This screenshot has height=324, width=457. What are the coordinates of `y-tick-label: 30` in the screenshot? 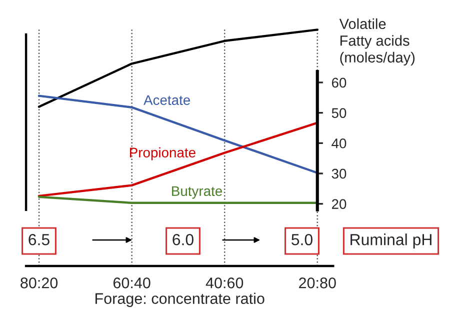 It's located at (339, 173).